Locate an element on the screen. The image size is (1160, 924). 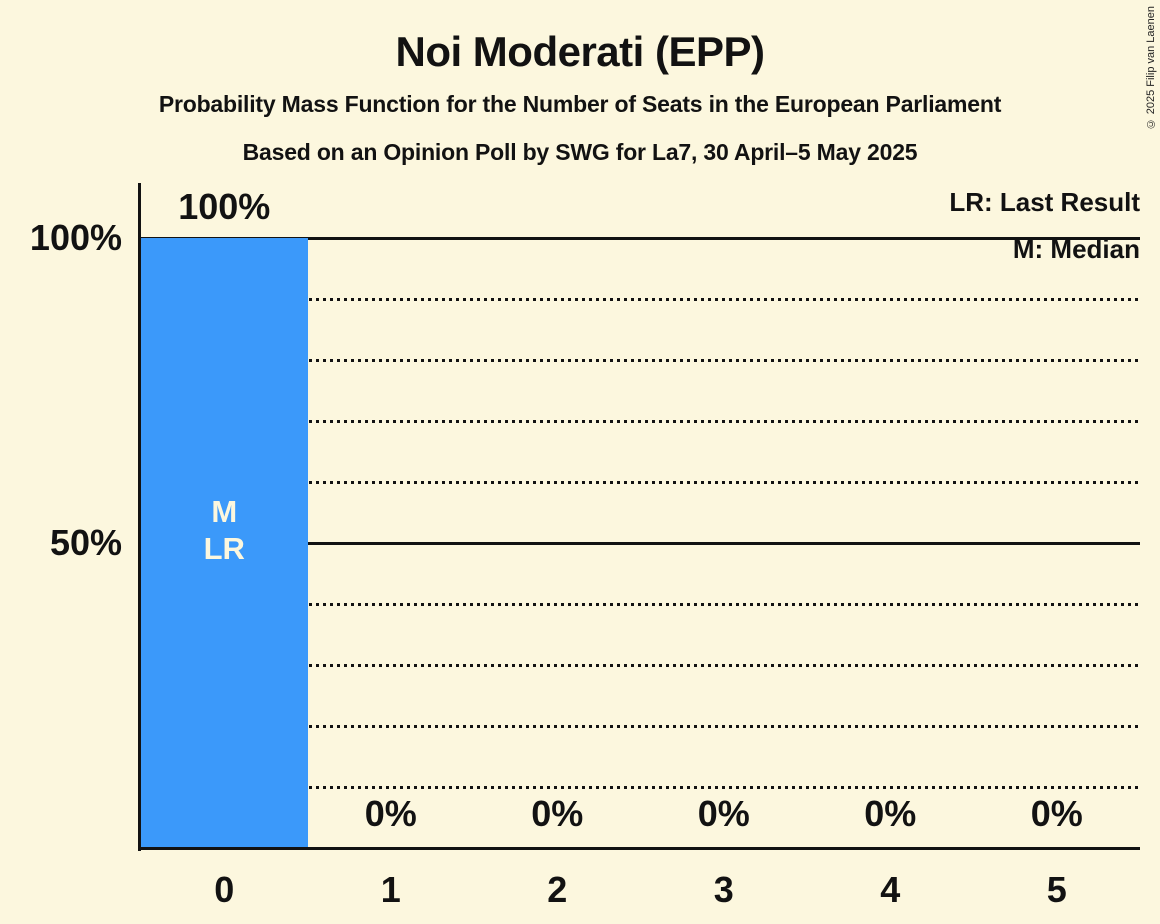
gridline-100pct is located at coordinates (640, 238).